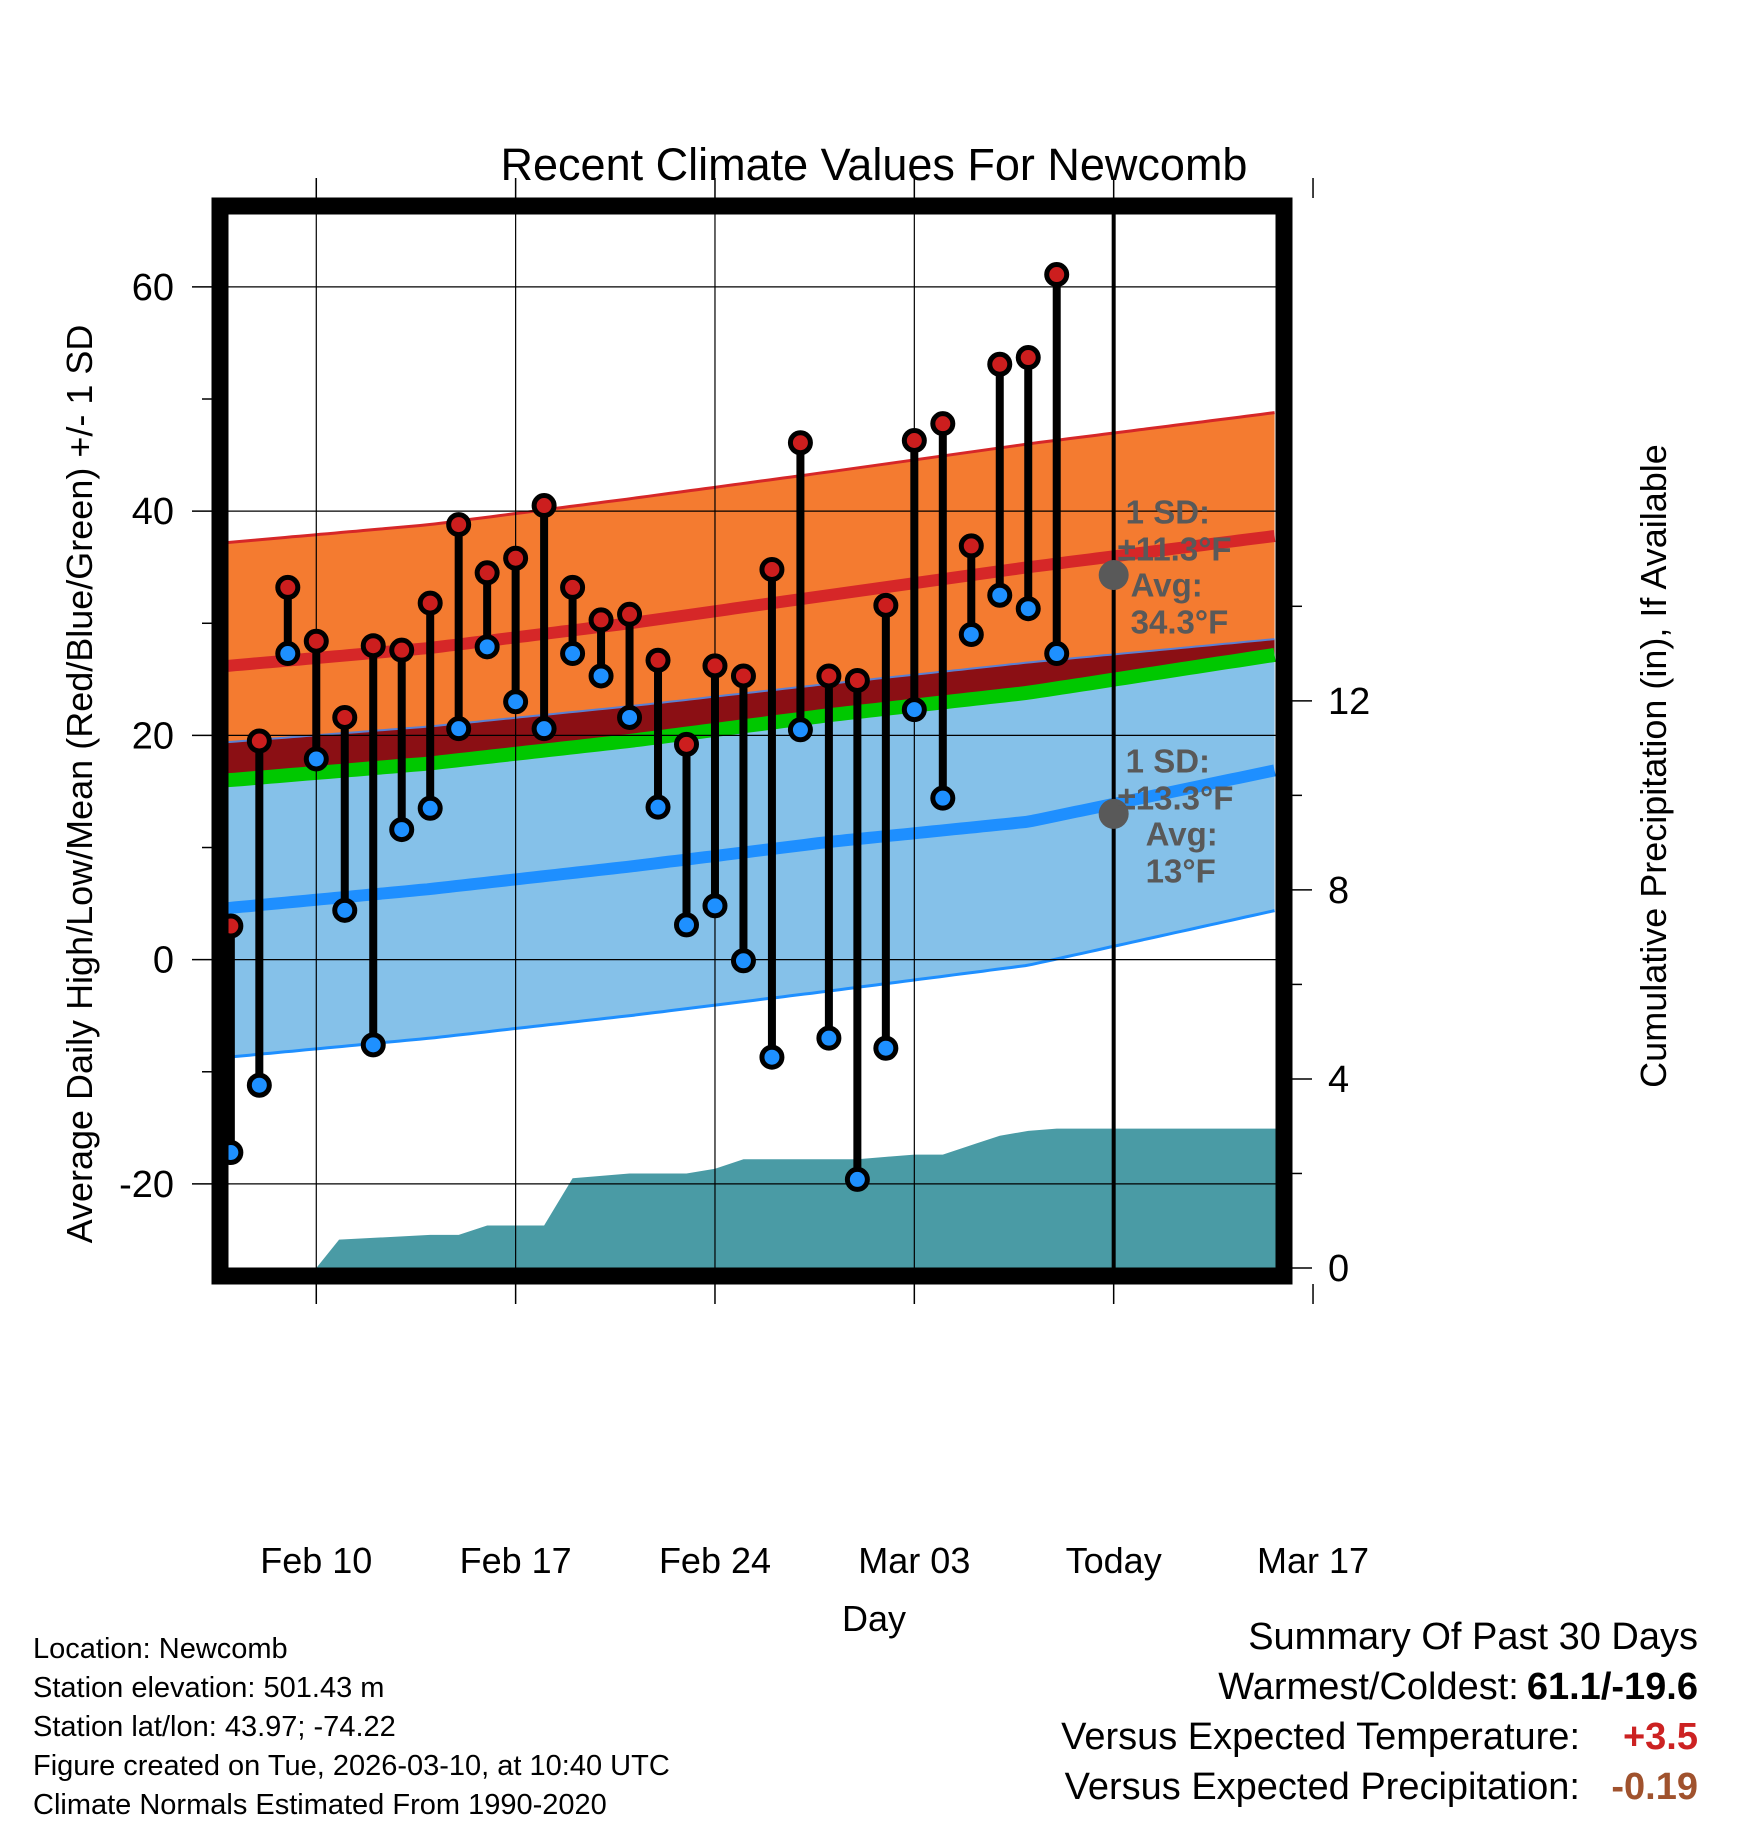 This screenshot has width=1748, height=1828. Describe the element at coordinates (751, 477) in the screenshot. I see `high-upper-line` at that location.